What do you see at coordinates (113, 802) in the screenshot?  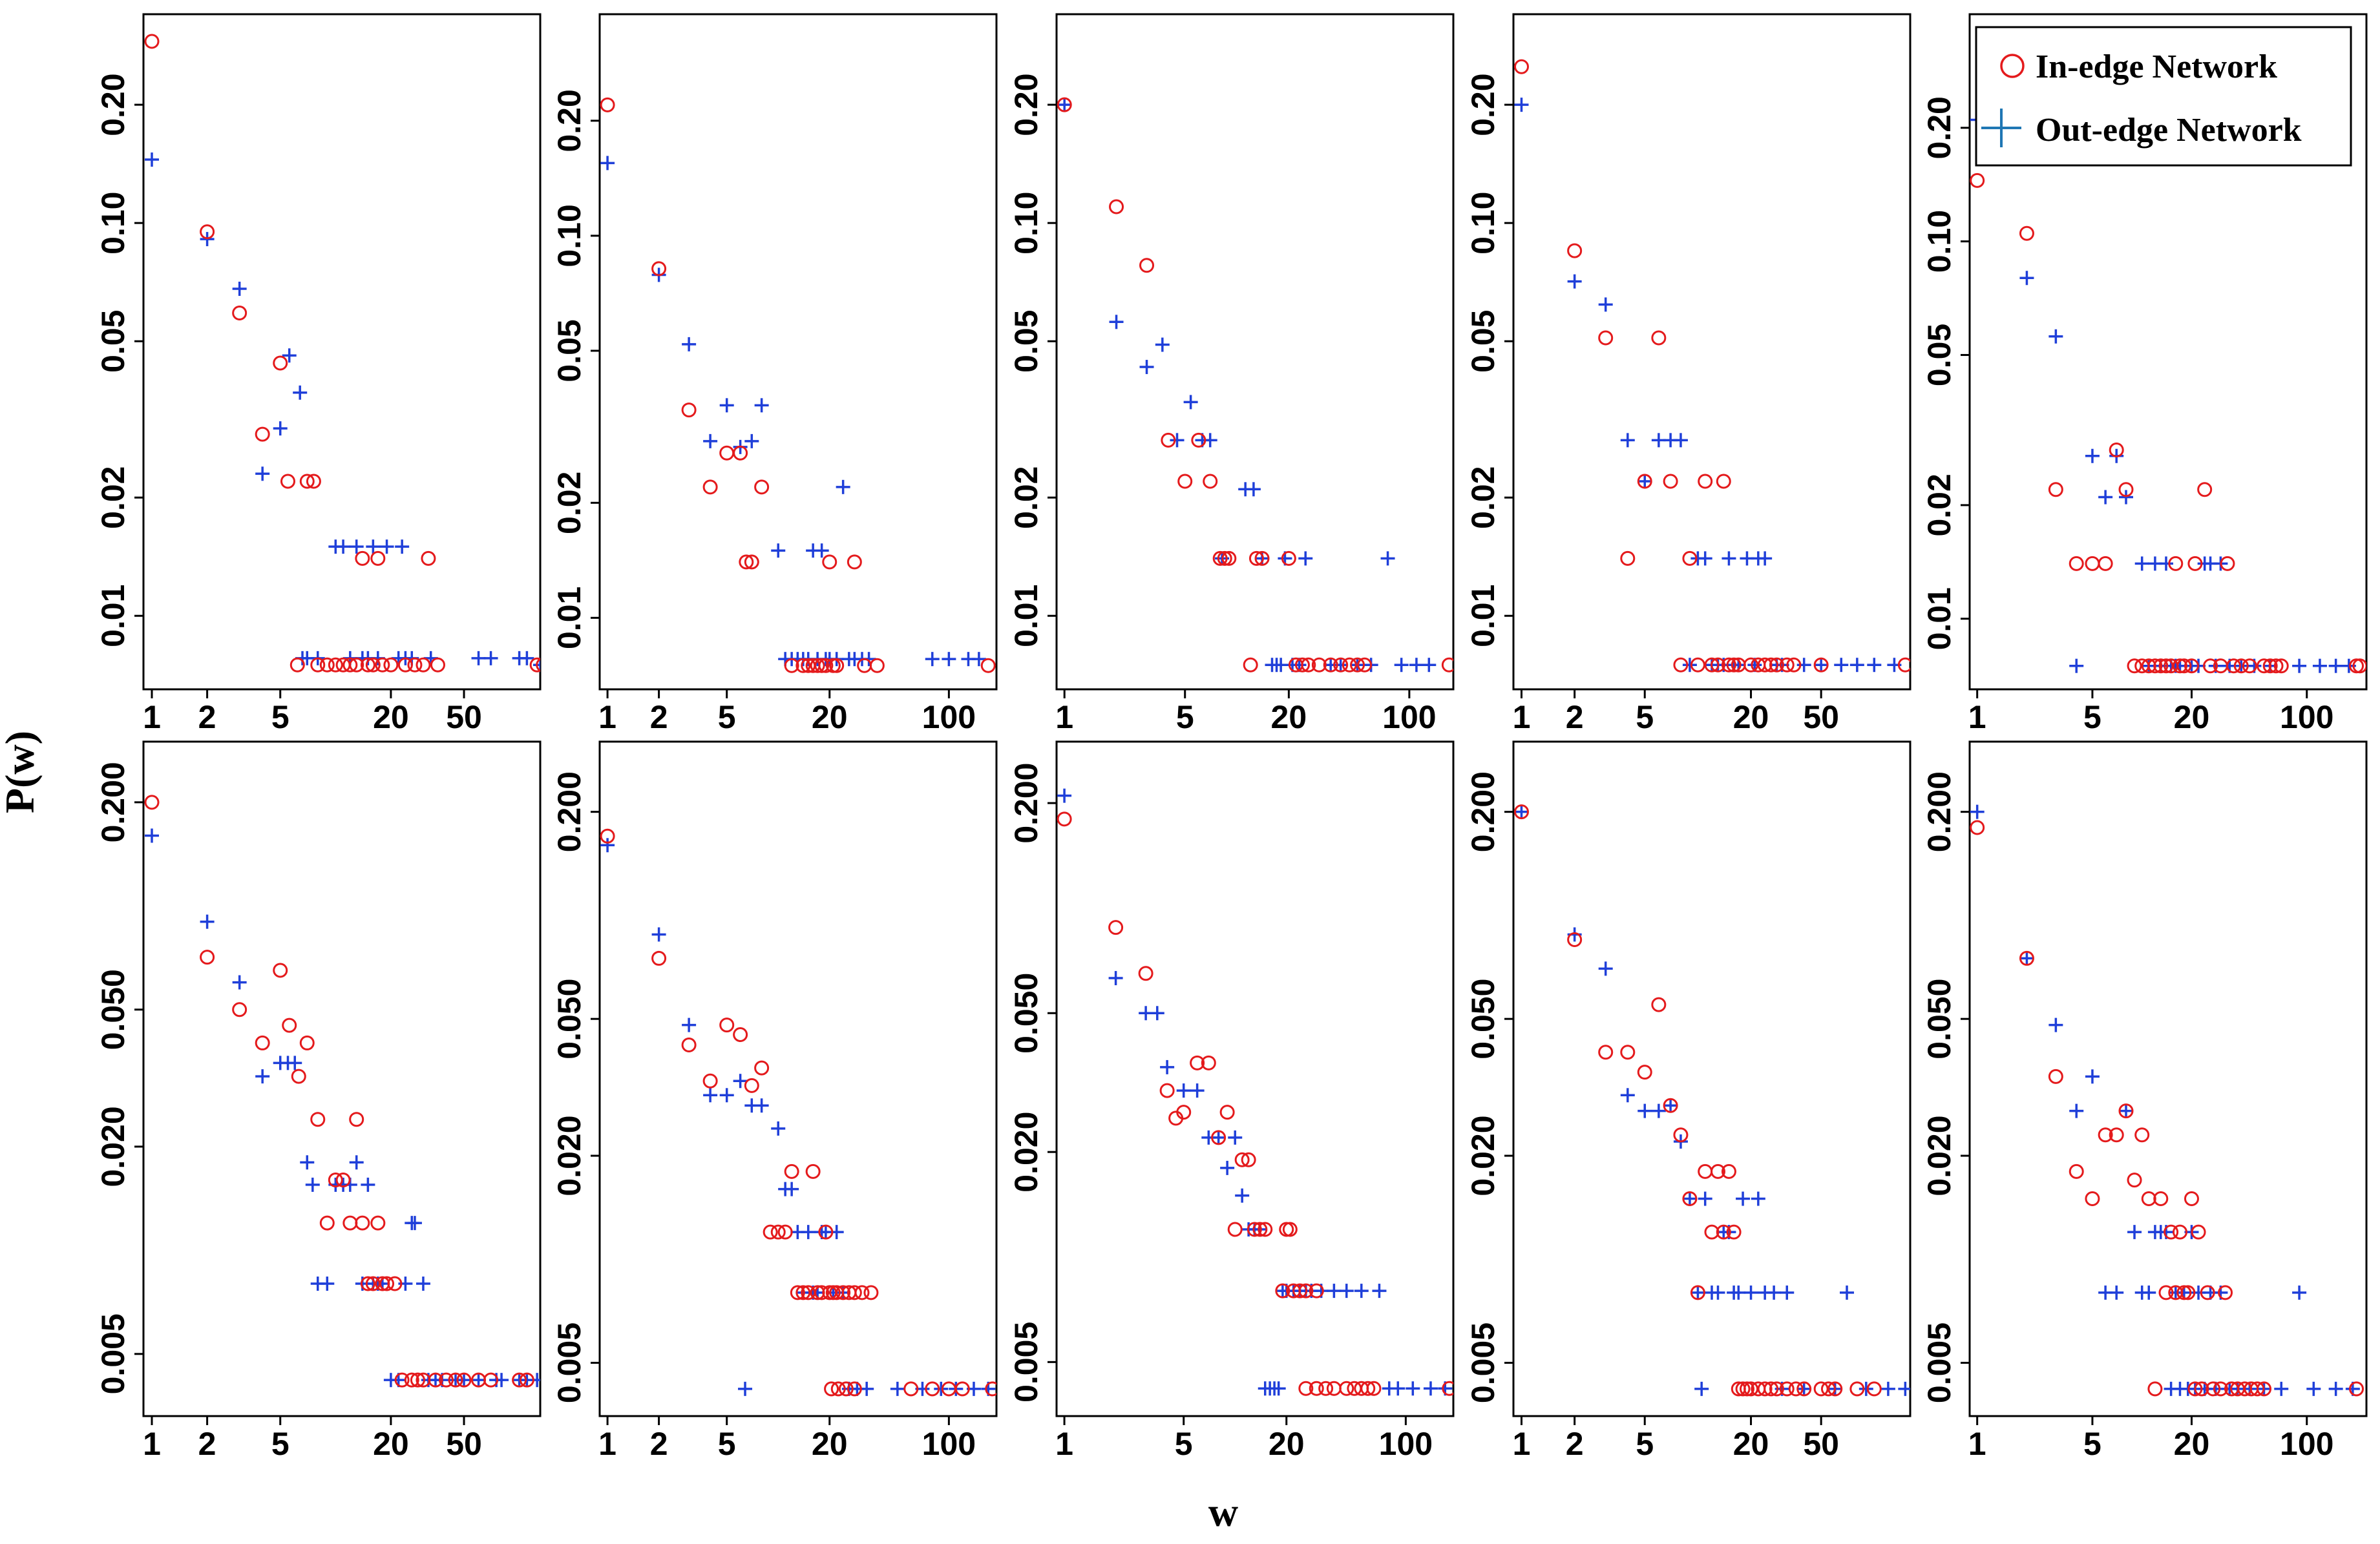 I see `y-tick-label: 0.200` at bounding box center [113, 802].